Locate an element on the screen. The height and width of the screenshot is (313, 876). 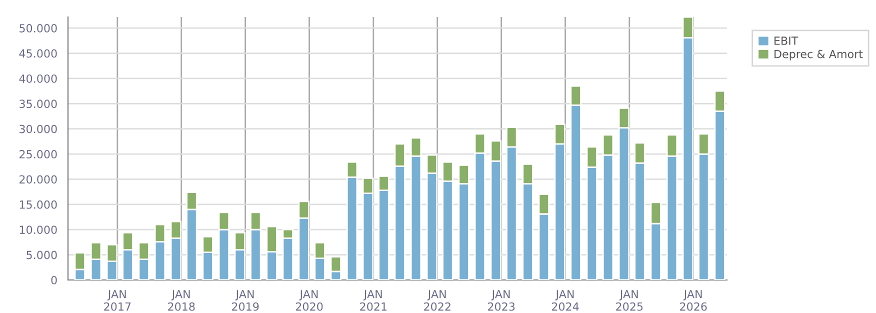
x-tick-label: JAN 2019 is located at coordinates (245, 300).